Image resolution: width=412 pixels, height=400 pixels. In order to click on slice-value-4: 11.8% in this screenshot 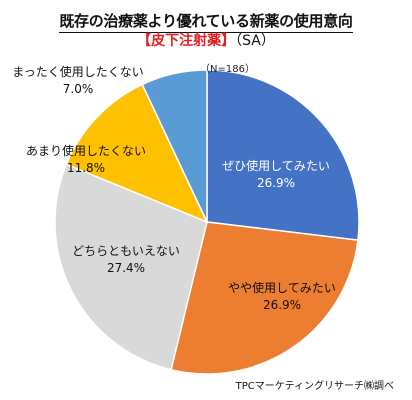, I will do `click(86, 168)`.